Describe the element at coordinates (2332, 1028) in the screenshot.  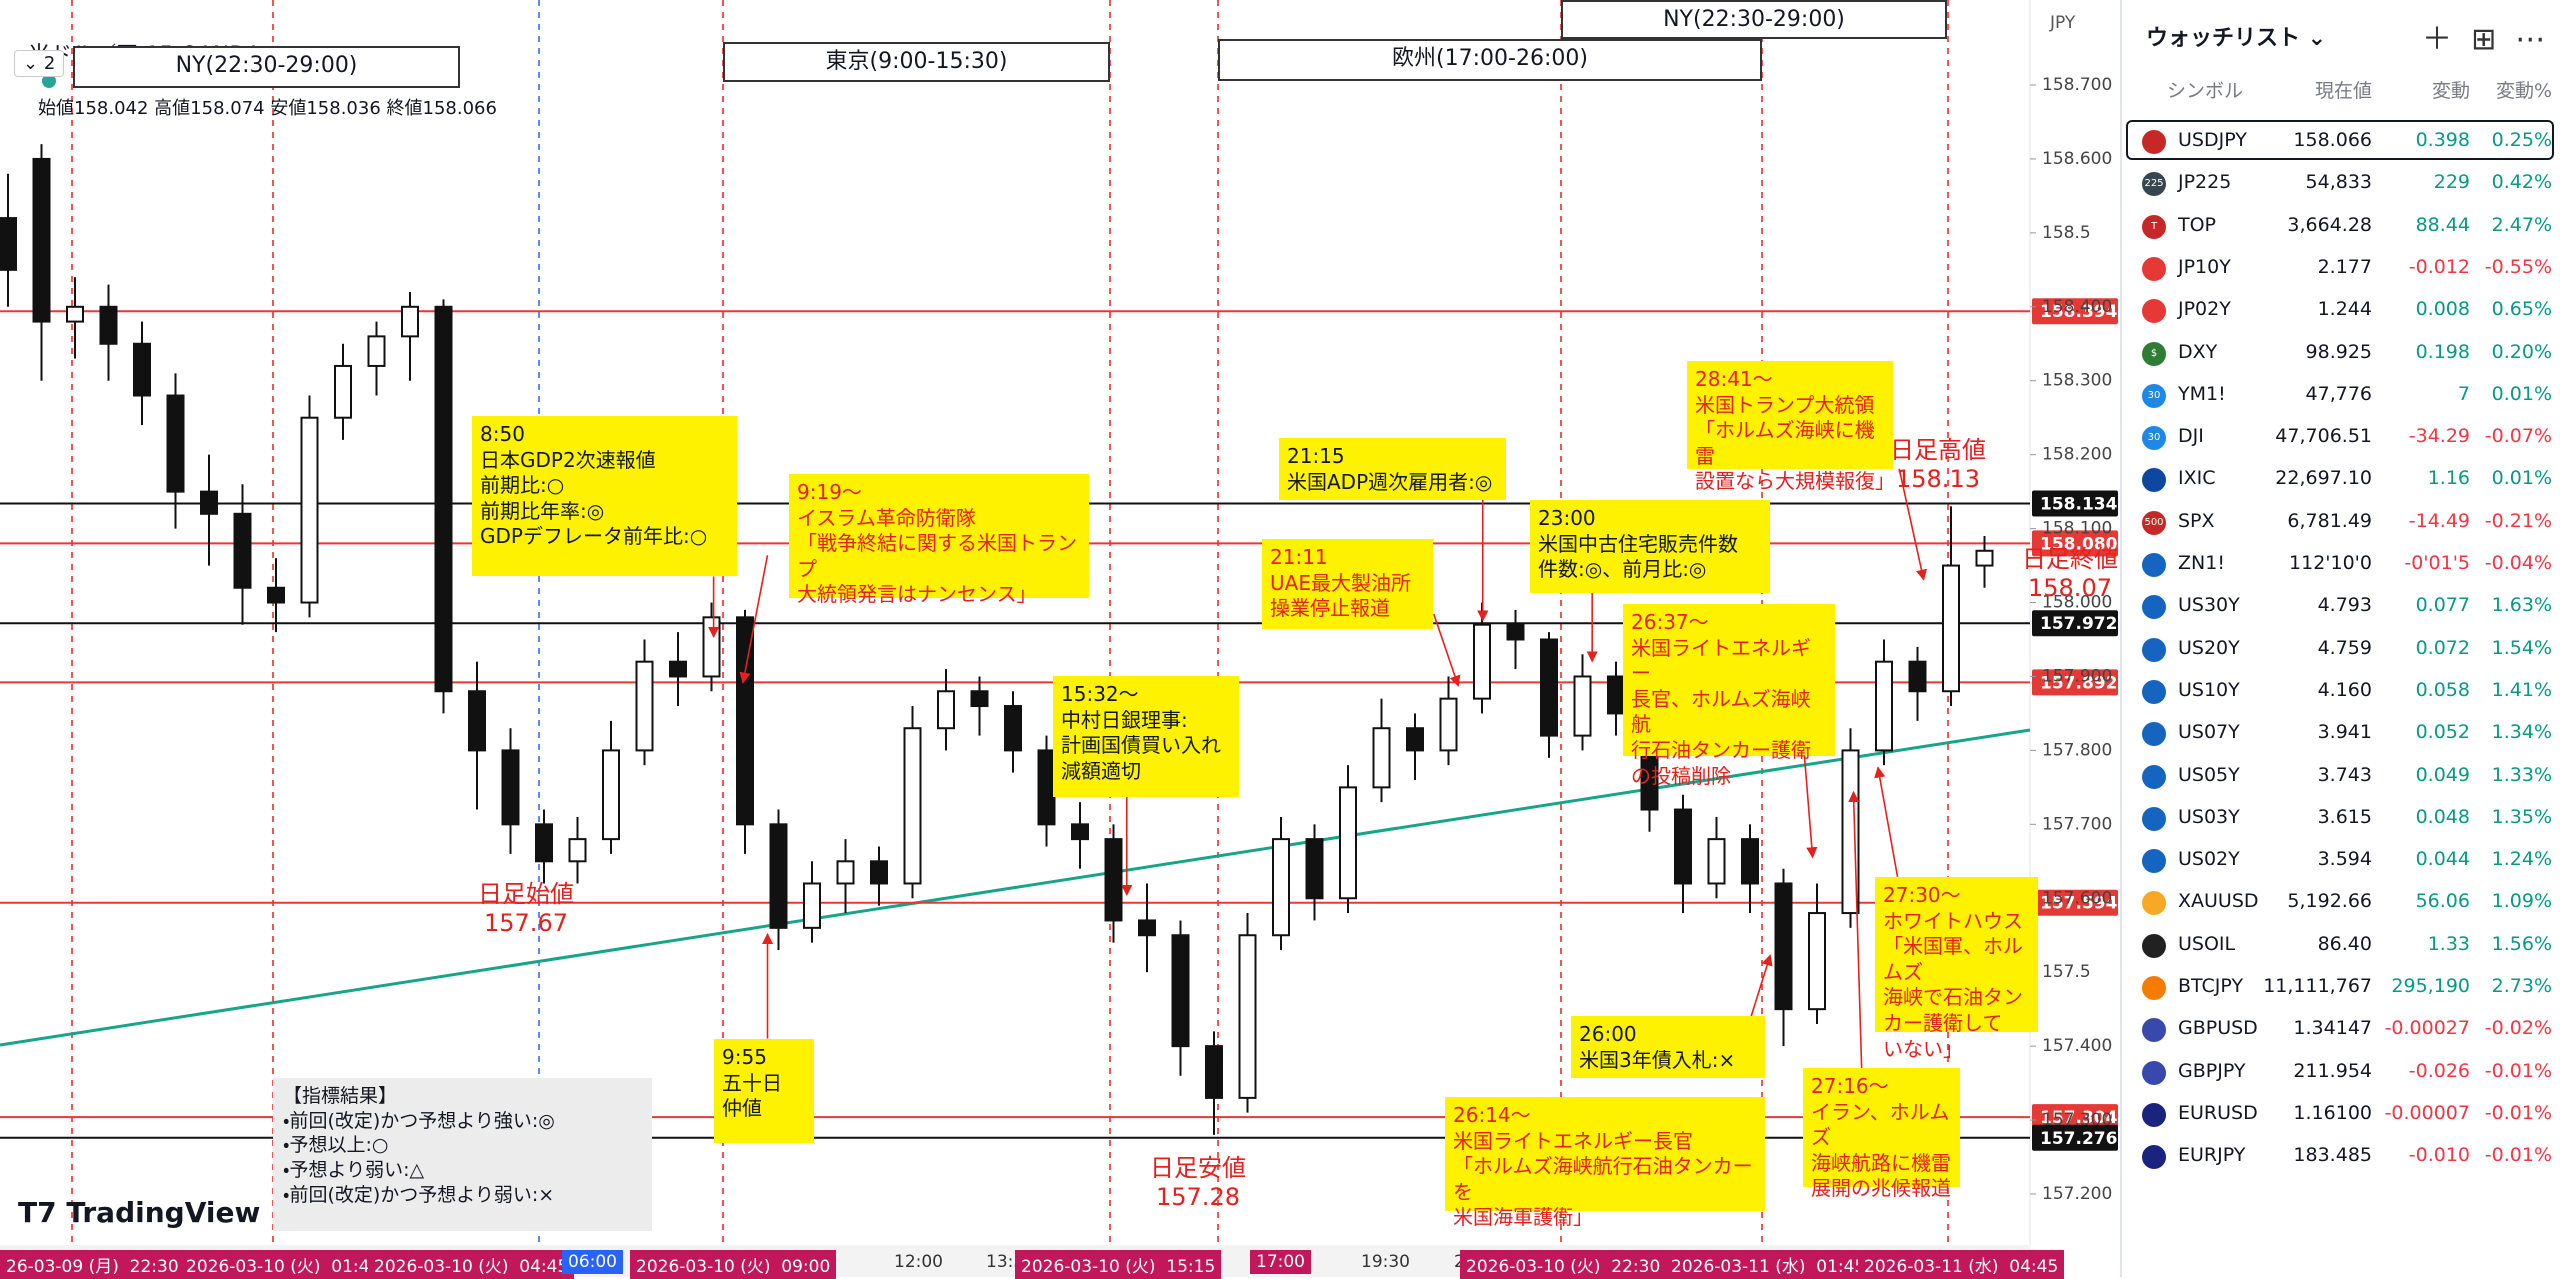
I see `price: 1.34147` at that location.